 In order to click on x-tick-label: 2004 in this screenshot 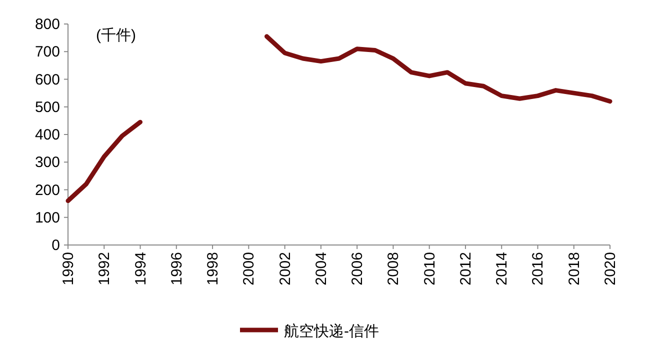, I will do `click(321, 269)`.